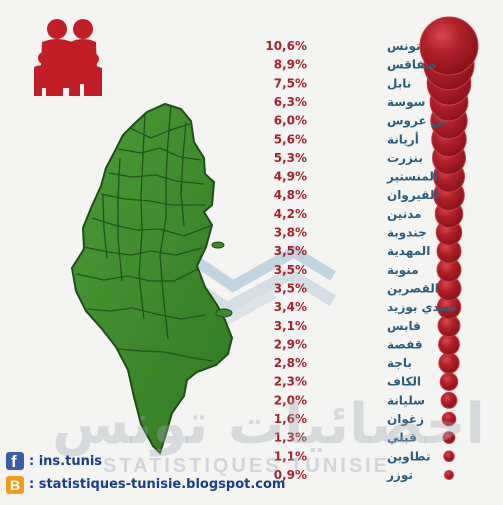  I want to click on governorate-label-13: منوبة, so click(403, 270).